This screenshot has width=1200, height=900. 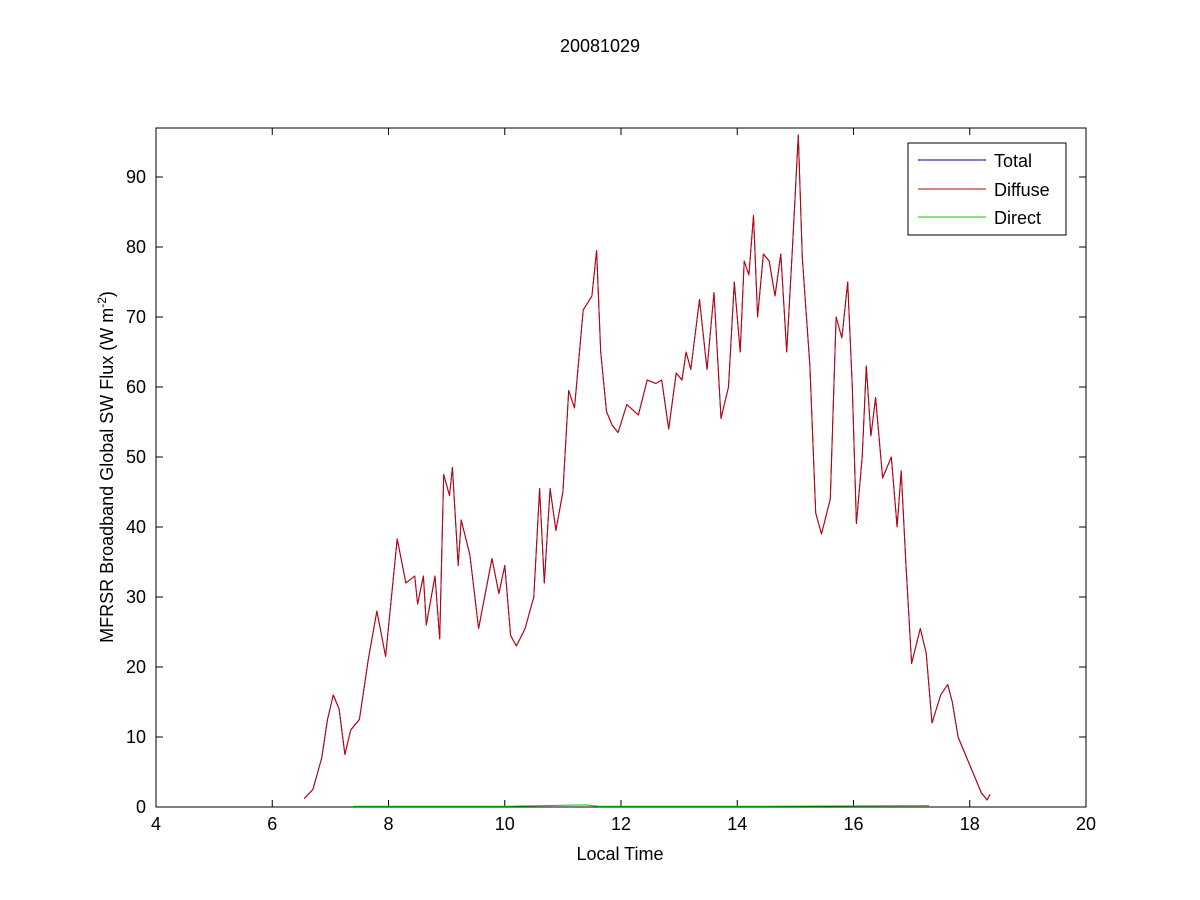 What do you see at coordinates (107, 475) in the screenshot?
I see `y-axis-label-main: MFRSR Broadband Global SW Flux (W m` at bounding box center [107, 475].